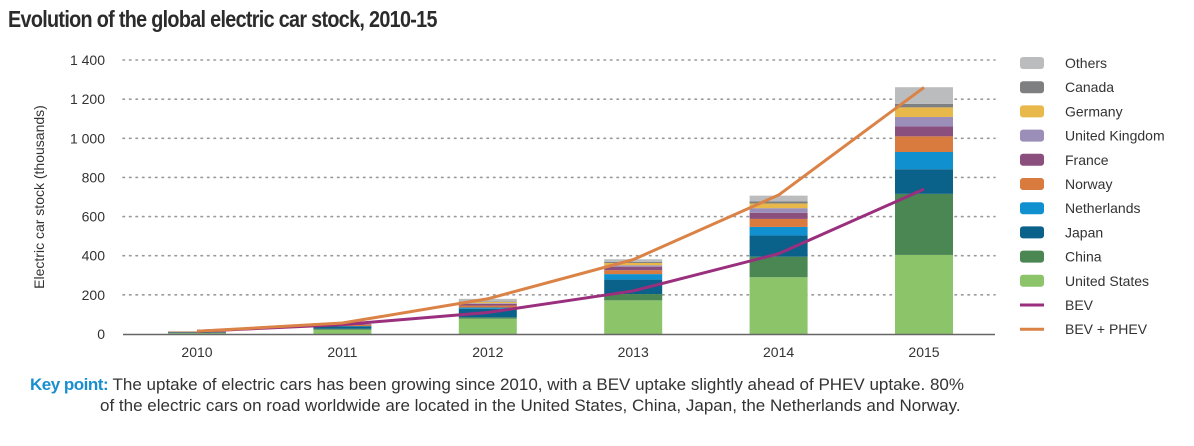 The image size is (1194, 446). Describe the element at coordinates (923, 352) in the screenshot. I see `x-tick-label: 2015` at that location.